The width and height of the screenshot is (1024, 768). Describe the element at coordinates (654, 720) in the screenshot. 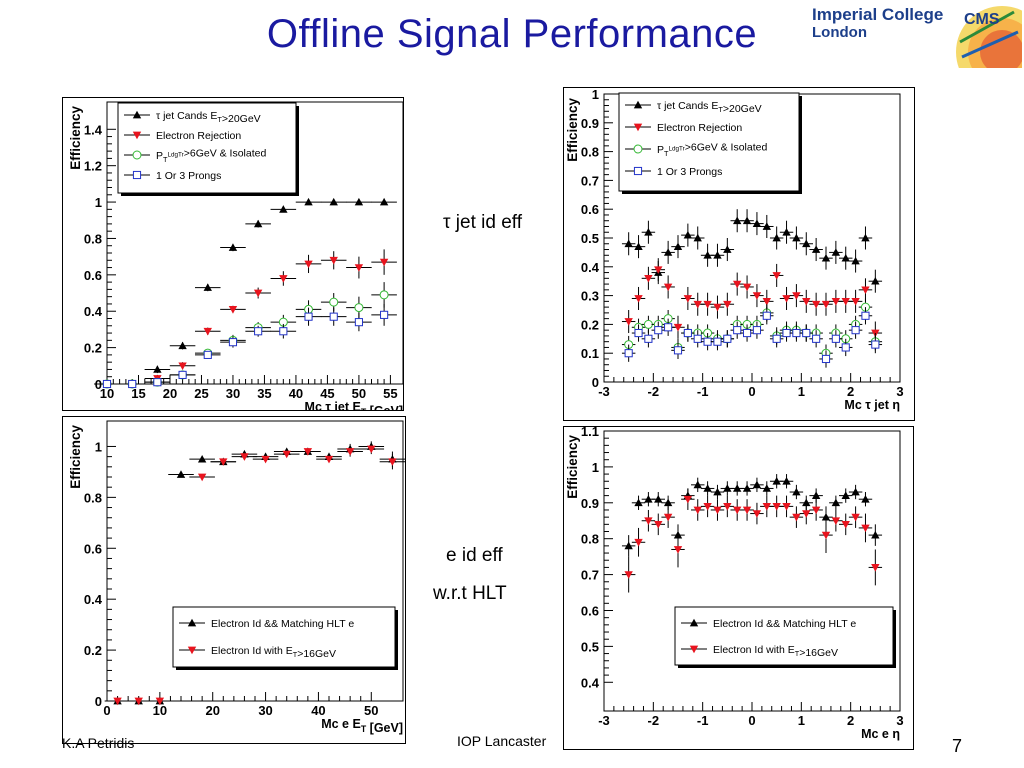

I see `x-tick-label: -2` at that location.